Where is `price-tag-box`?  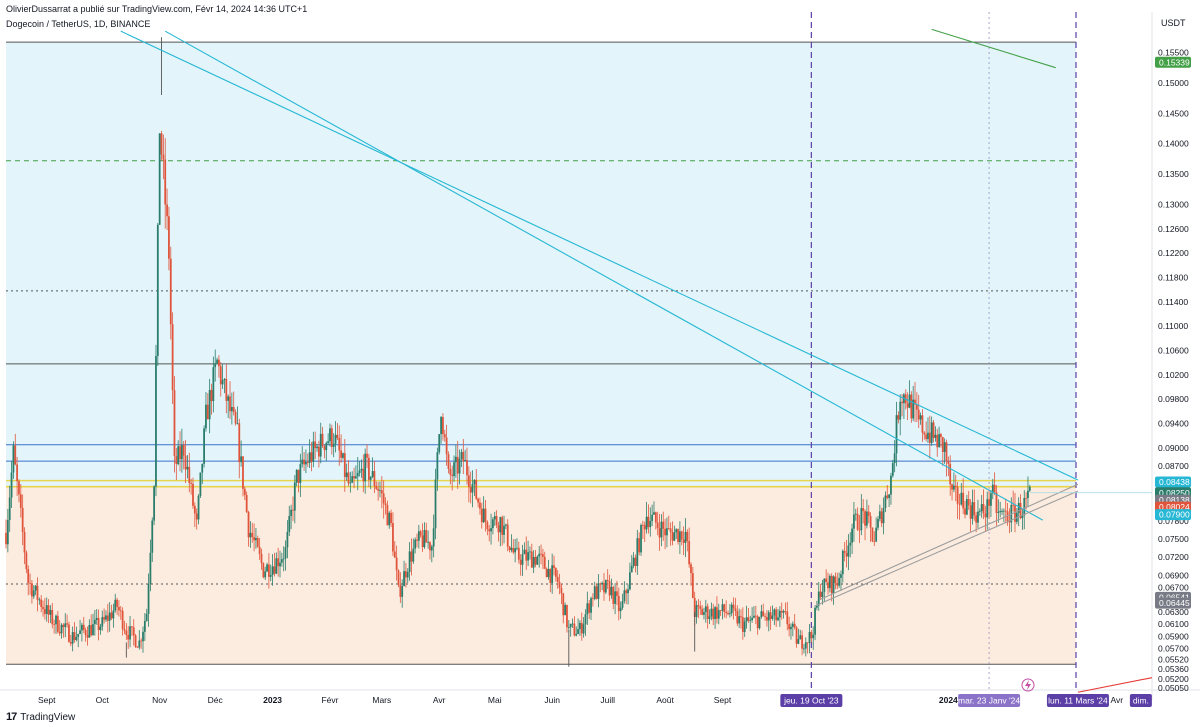
price-tag-box is located at coordinates (1173, 515).